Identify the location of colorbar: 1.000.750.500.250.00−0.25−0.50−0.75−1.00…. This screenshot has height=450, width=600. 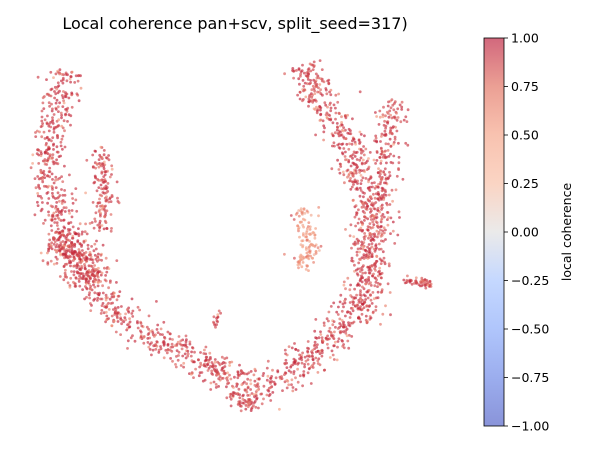
(528, 232).